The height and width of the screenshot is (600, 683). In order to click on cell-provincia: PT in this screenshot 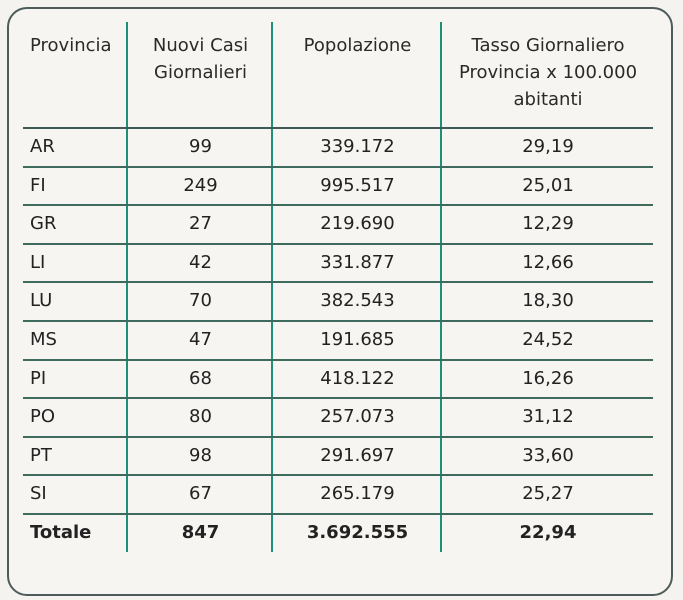, I will do `click(41, 455)`.